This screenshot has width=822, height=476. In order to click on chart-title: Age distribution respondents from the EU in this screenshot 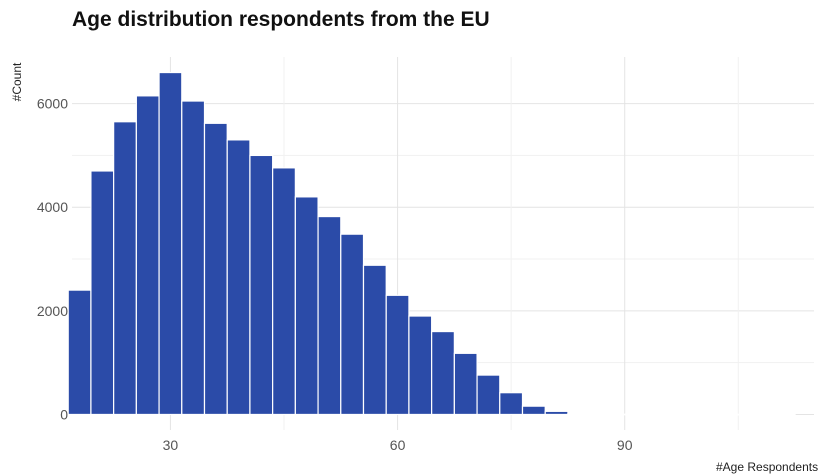, I will do `click(281, 19)`.